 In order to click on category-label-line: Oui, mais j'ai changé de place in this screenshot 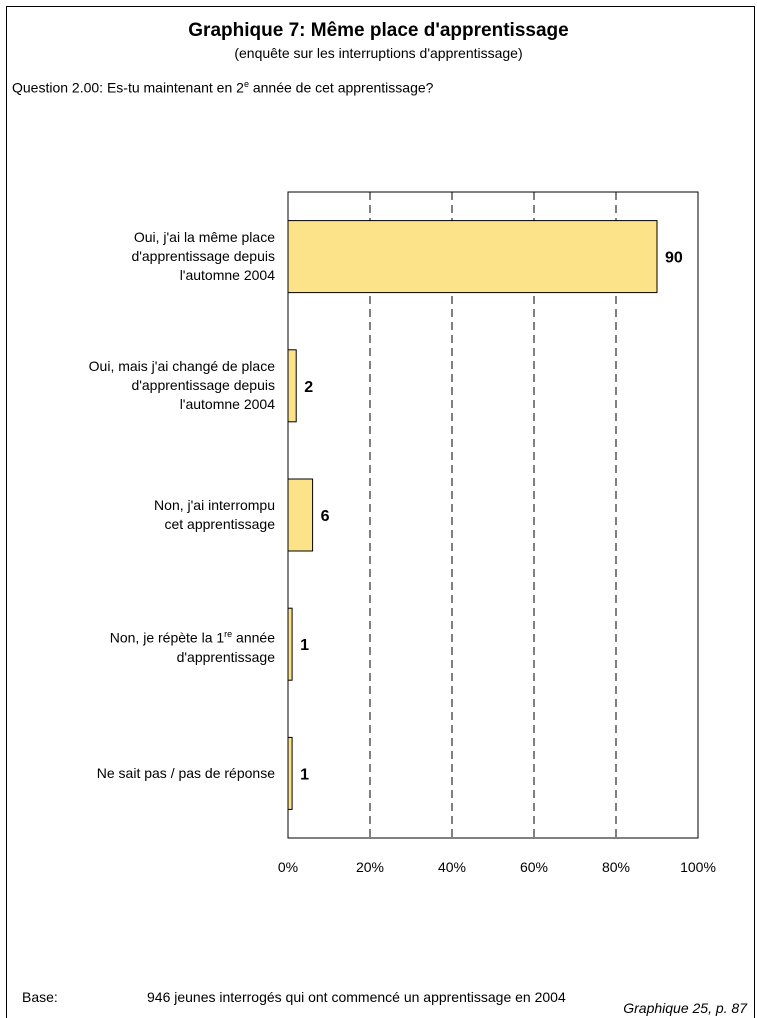, I will do `click(145, 366)`.